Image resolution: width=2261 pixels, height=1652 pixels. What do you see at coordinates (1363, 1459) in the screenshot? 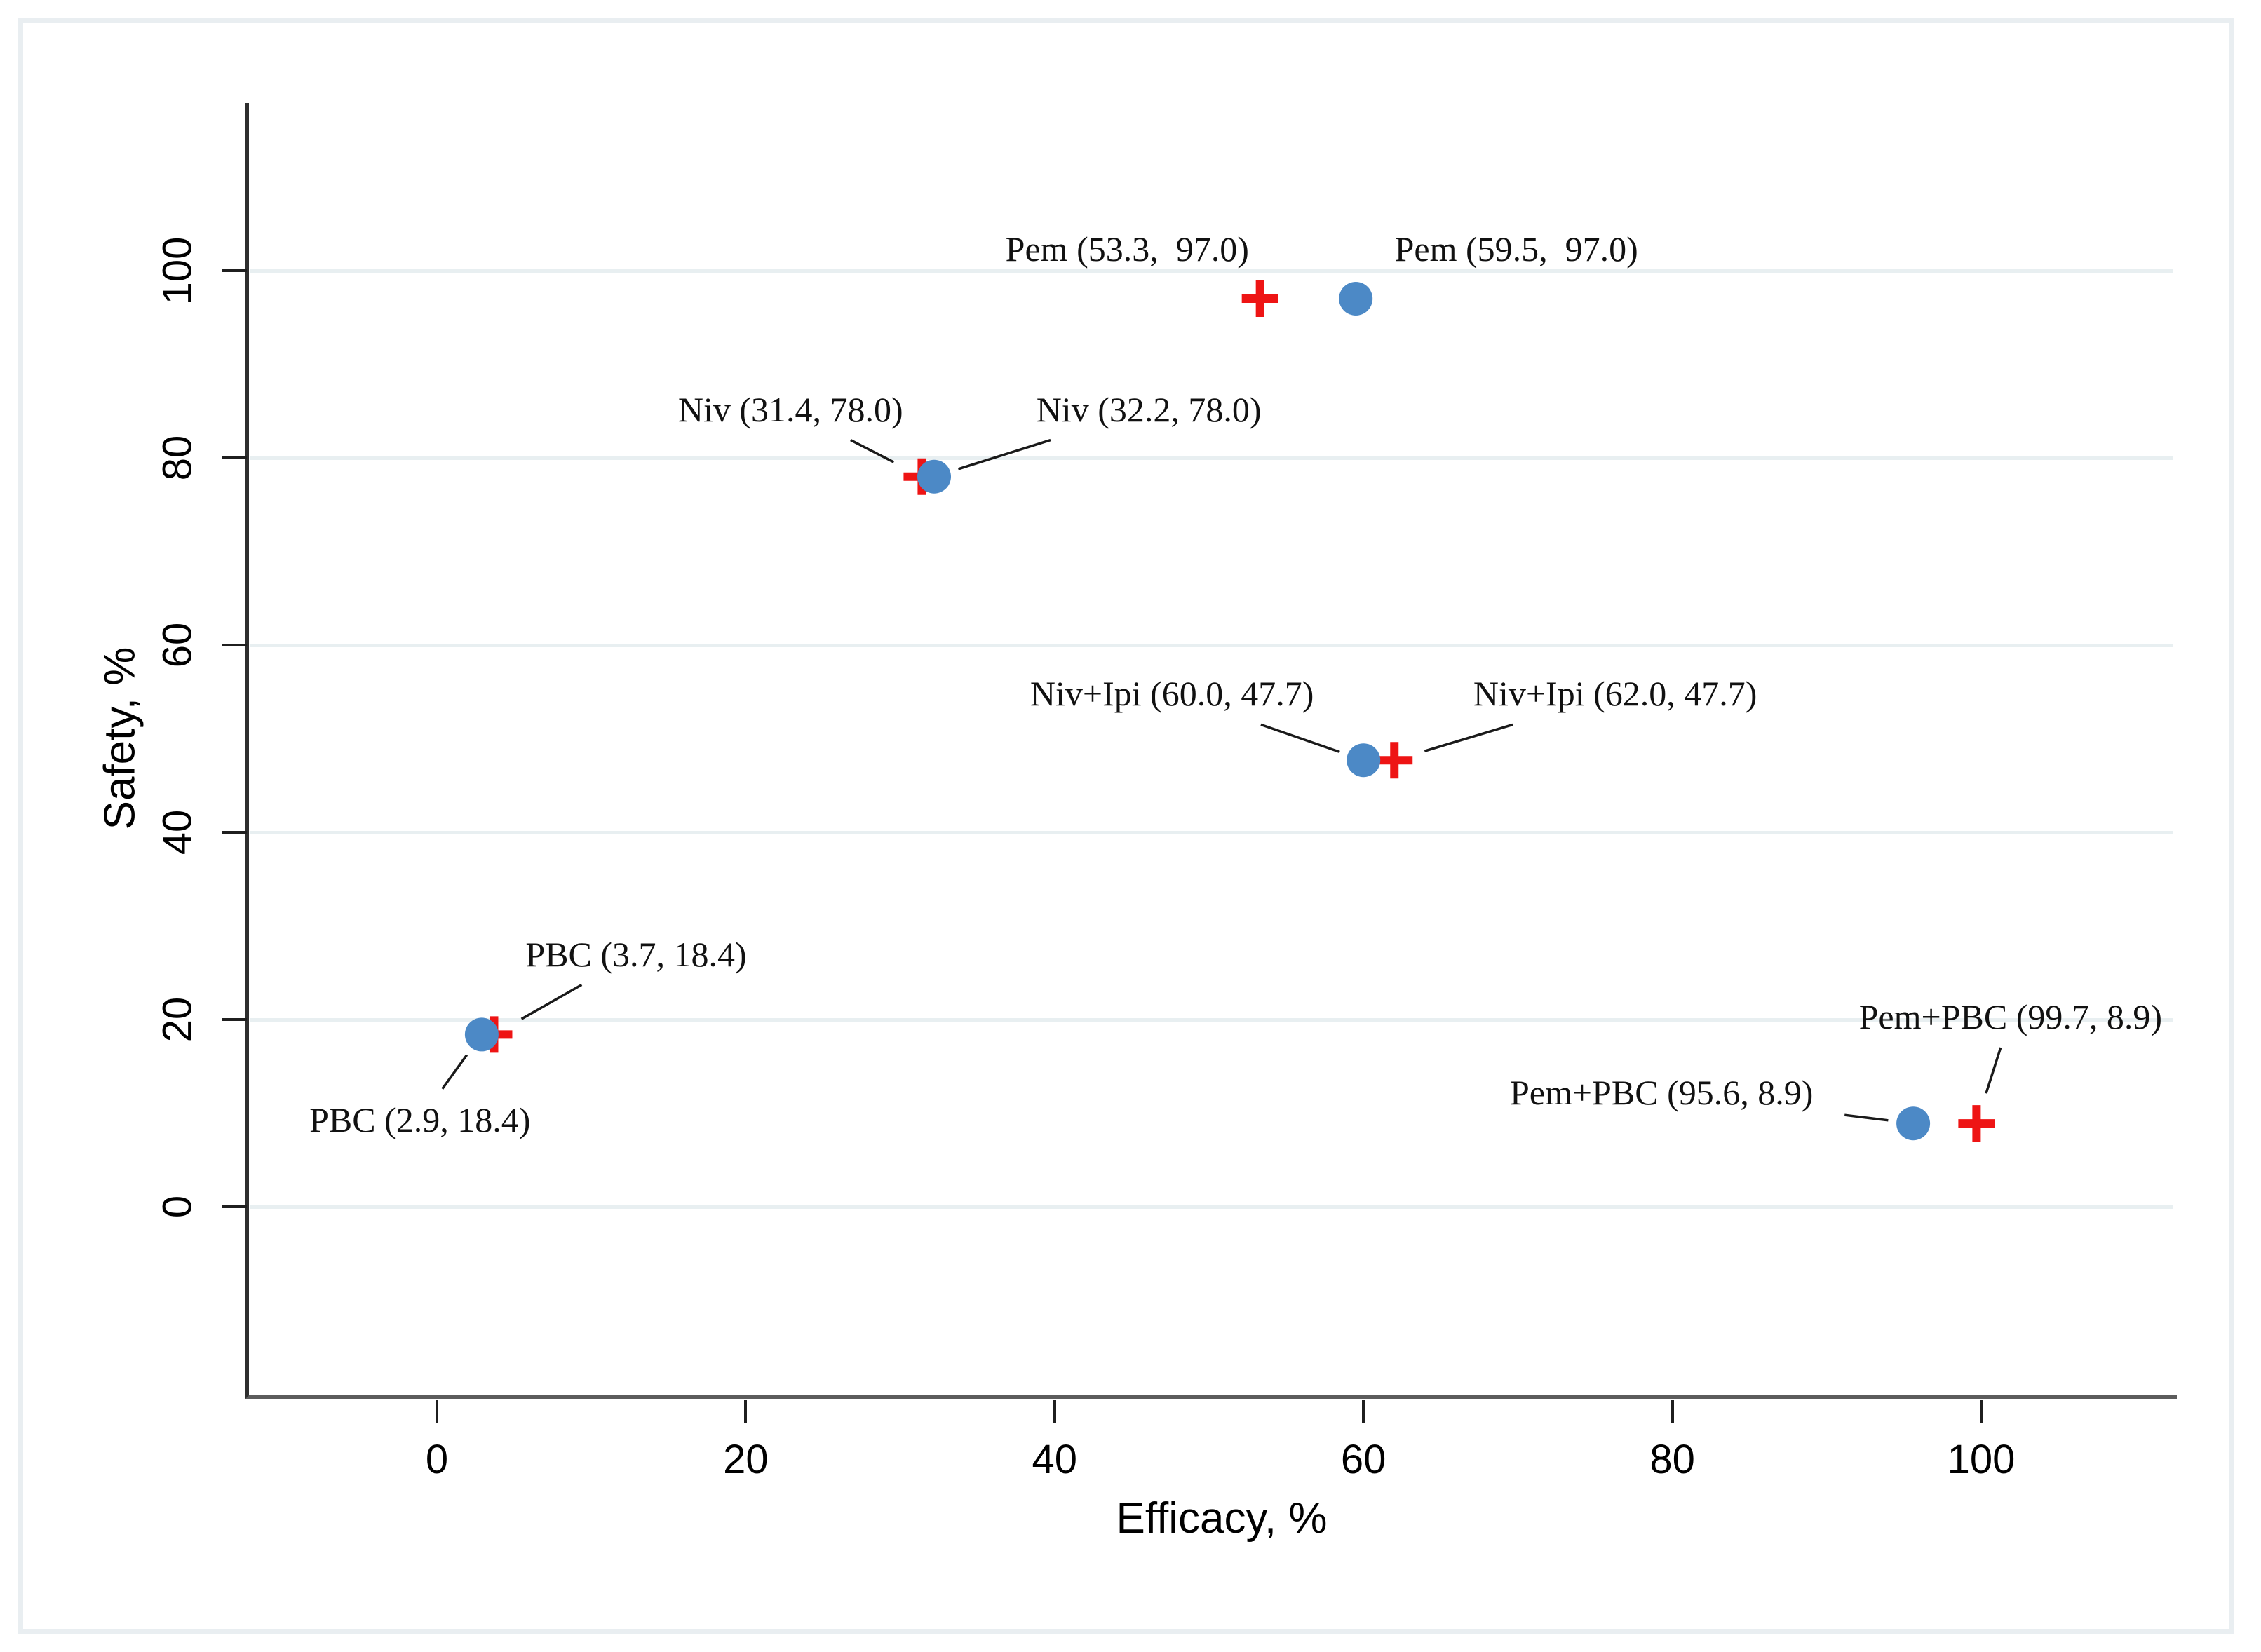
I see `x-tick-label-60: 60` at bounding box center [1363, 1459].